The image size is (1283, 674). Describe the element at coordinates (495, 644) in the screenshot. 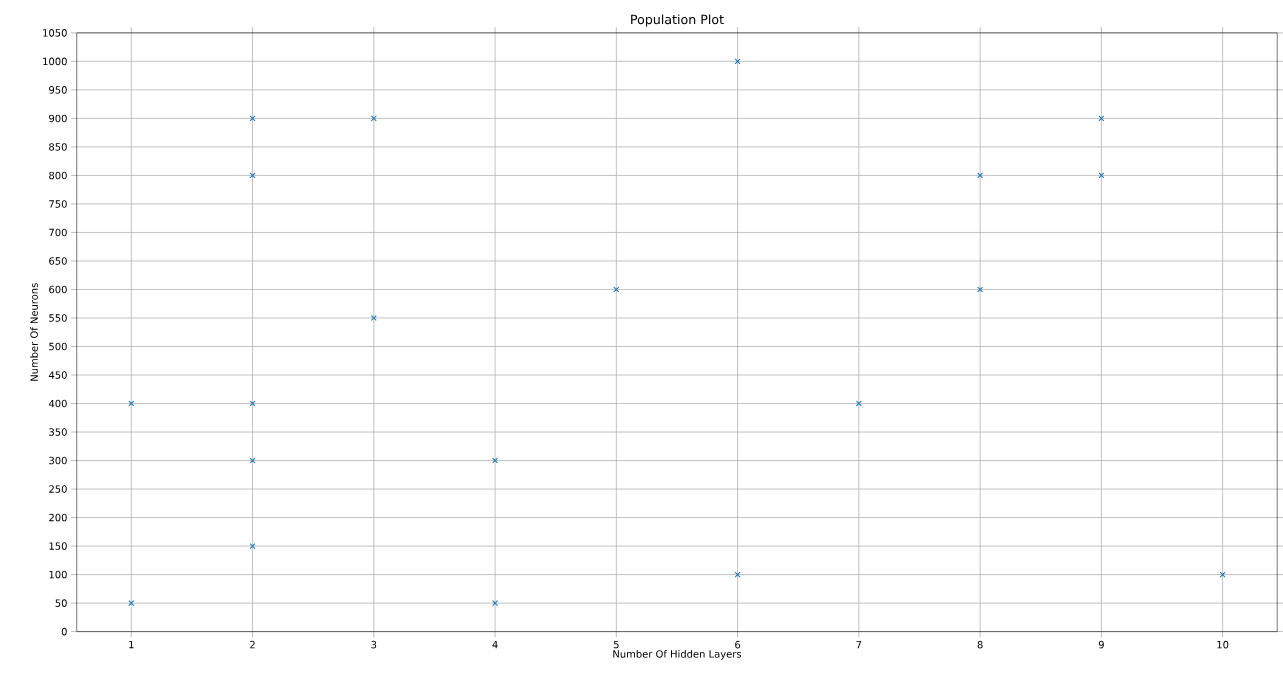

I see `x-tick-label: 4` at that location.